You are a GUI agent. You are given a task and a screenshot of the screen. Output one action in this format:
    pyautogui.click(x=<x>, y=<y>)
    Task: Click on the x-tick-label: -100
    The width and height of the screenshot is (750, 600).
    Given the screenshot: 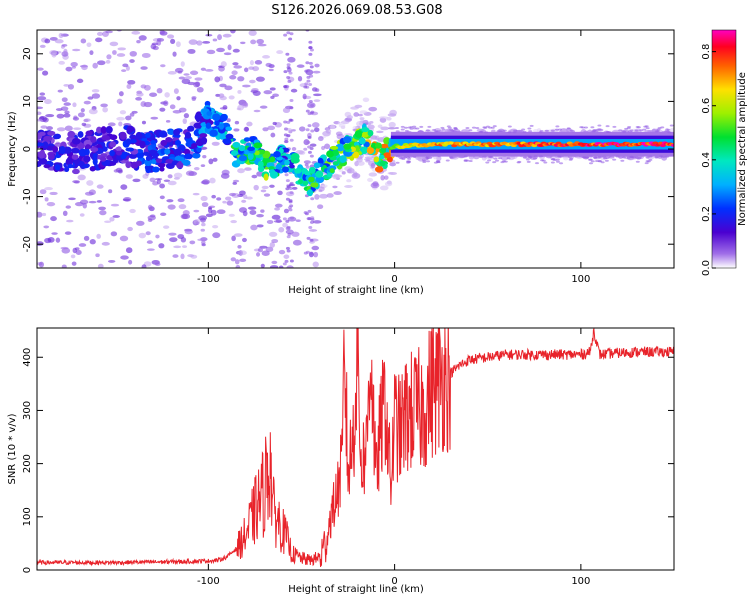 What is the action you would take?
    pyautogui.click(x=208, y=581)
    